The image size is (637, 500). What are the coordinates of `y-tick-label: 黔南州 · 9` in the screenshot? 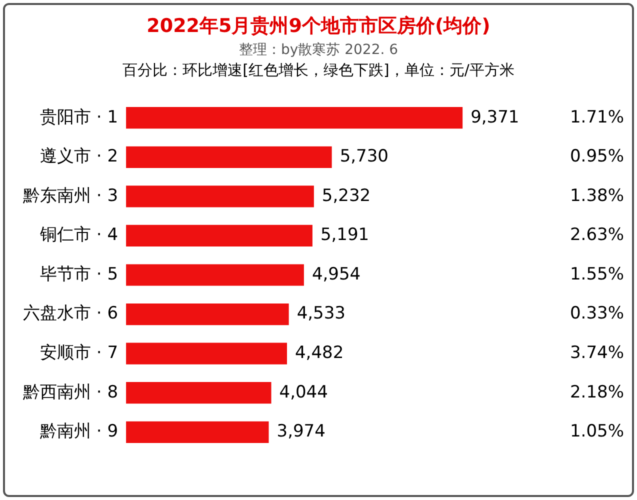 It's located at (78, 432).